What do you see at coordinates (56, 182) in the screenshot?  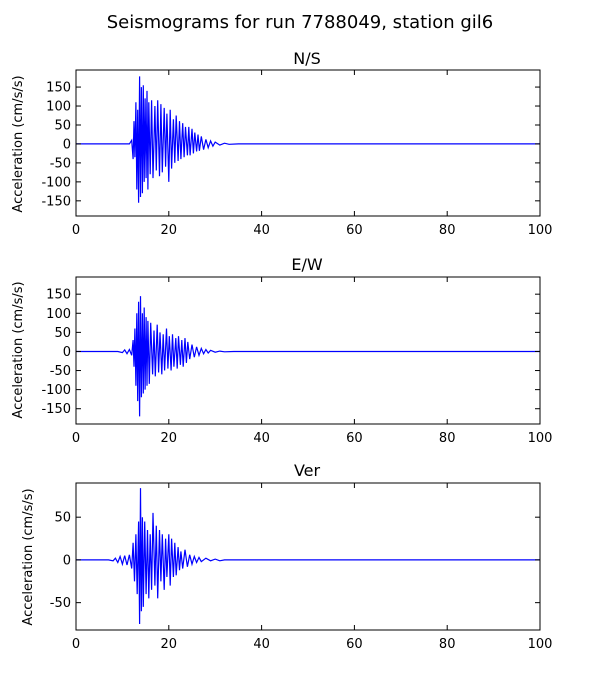 I see `panel-ns-ytick-label: -100` at bounding box center [56, 182].